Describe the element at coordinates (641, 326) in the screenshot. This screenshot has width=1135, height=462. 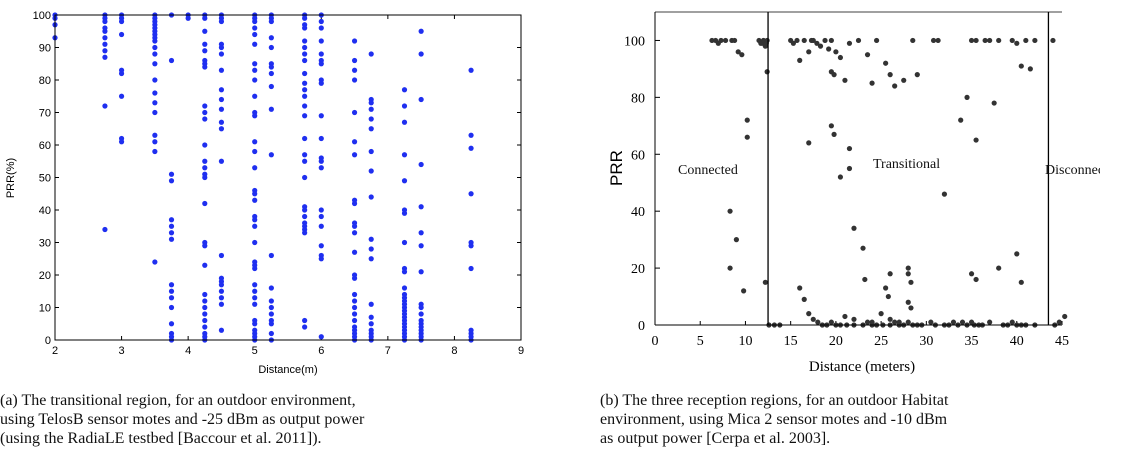
I see `y-tick-label: 0` at that location.